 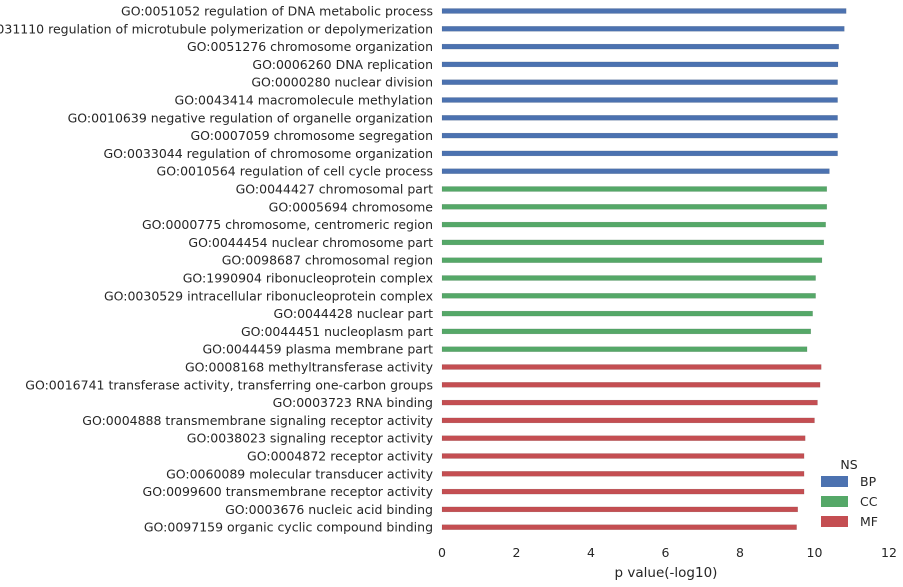 I want to click on category-label: GO:0051276 chromosome organization, so click(x=310, y=46).